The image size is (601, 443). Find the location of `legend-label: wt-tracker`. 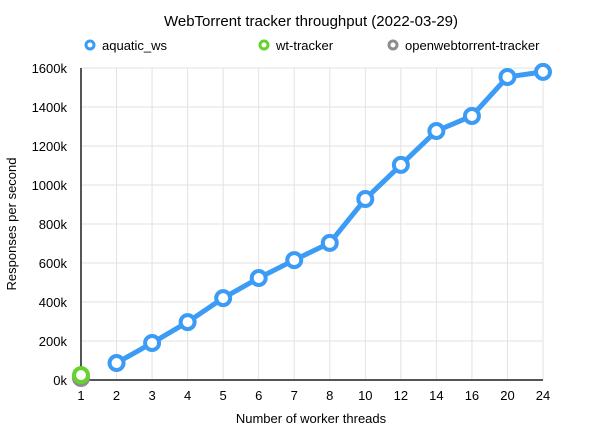

legend-label: wt-tracker is located at coordinates (304, 45).